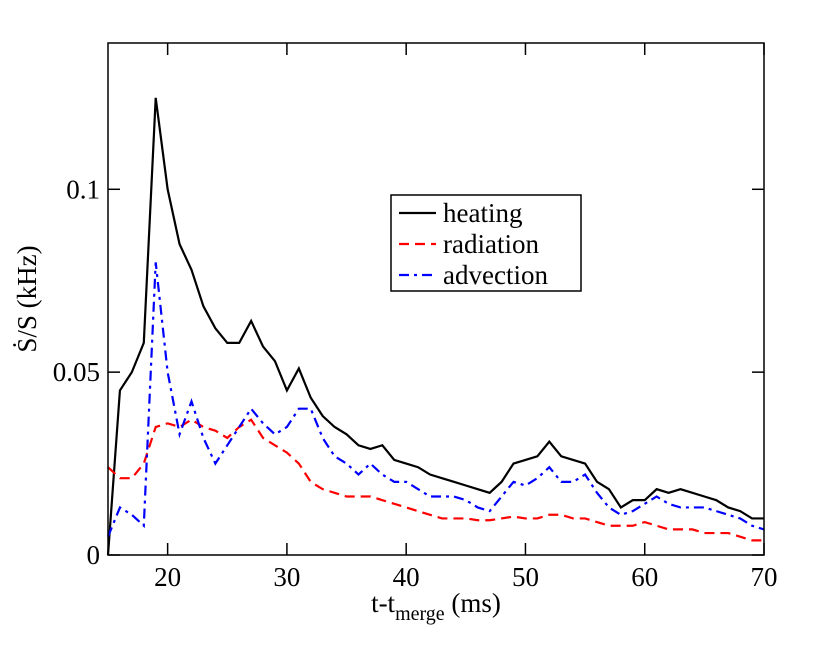 The image size is (830, 647). What do you see at coordinates (491, 244) in the screenshot?
I see `legend-label: radiation` at bounding box center [491, 244].